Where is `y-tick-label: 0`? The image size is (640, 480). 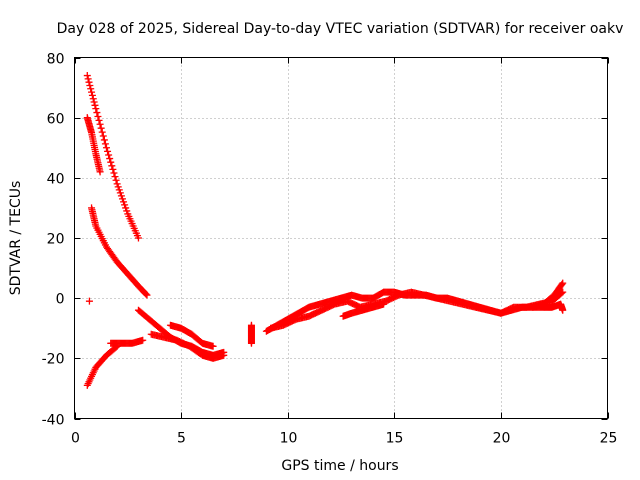 y-tick-label: 0 is located at coordinates (60, 300).